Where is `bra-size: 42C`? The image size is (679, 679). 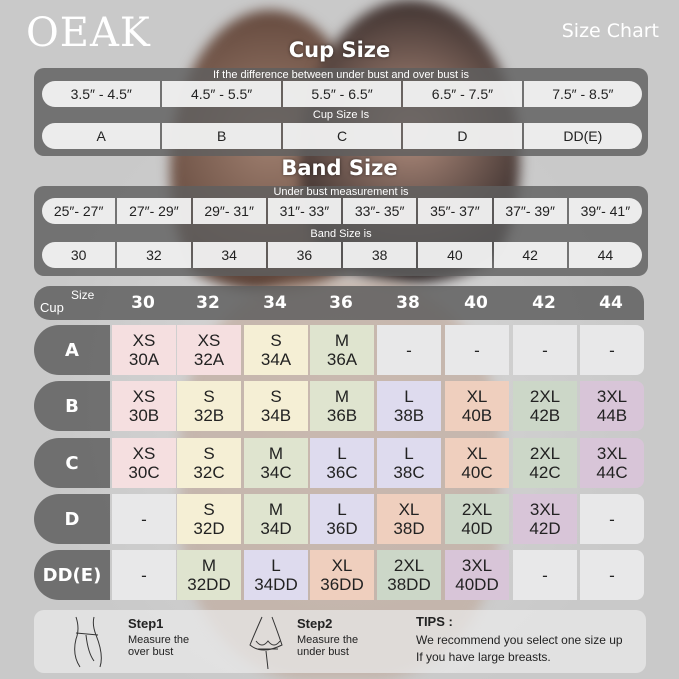 bra-size: 42C is located at coordinates (545, 472).